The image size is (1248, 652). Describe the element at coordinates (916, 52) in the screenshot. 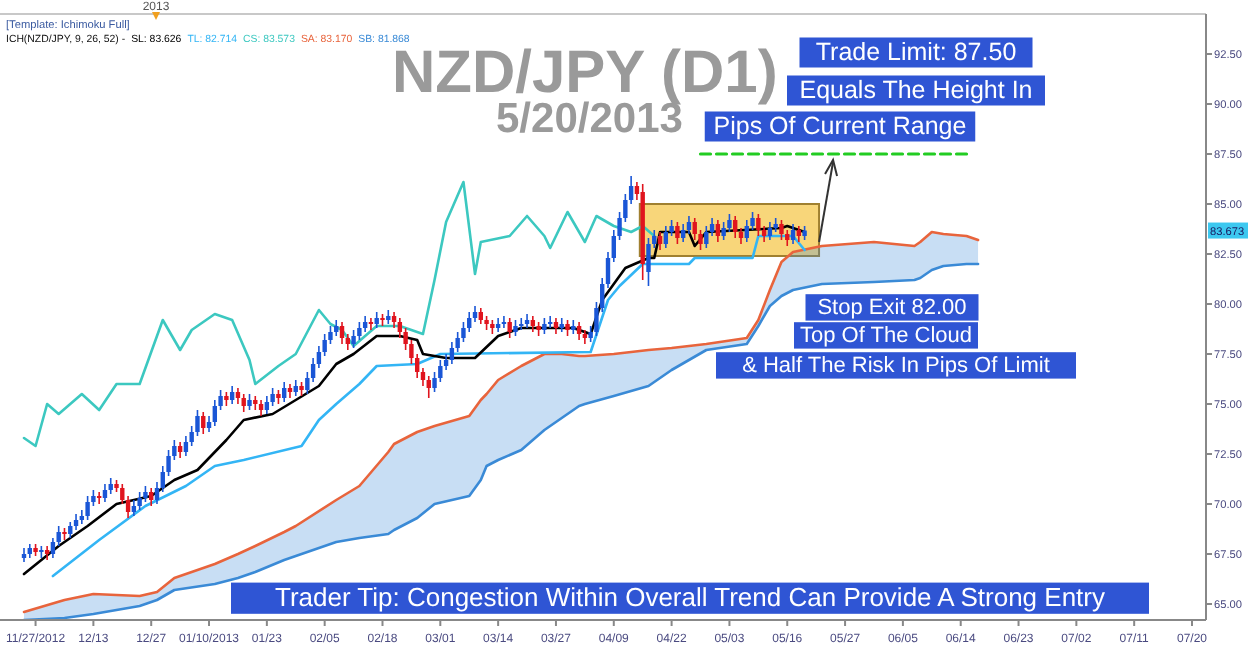

I see `annotation: Trade Limit: 87.50` at that location.